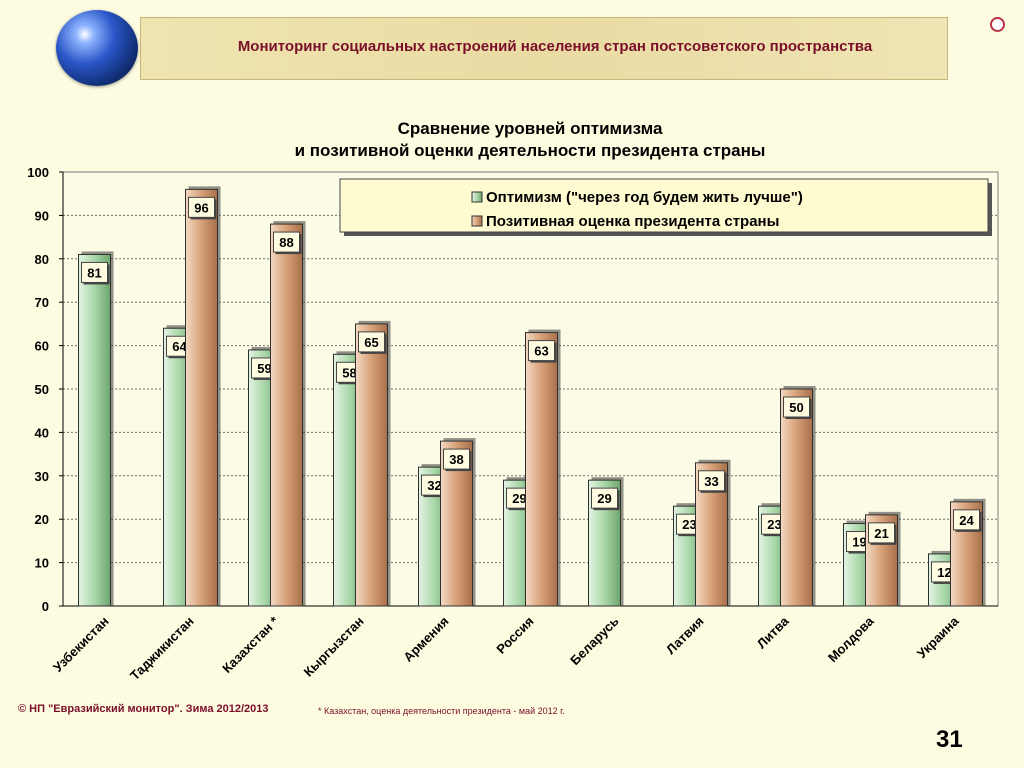 This screenshot has height=768, width=1024. I want to click on data-label: 24, so click(966, 520).